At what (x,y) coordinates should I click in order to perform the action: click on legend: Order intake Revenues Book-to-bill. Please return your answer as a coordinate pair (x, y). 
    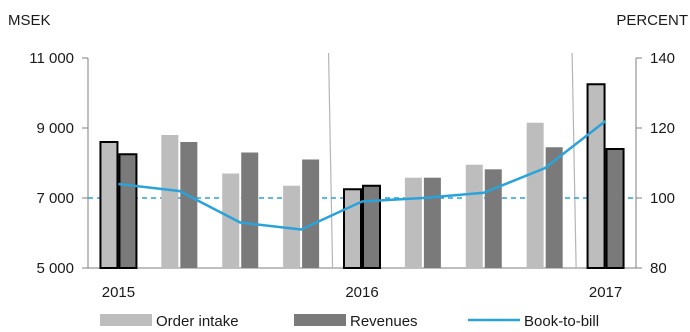
    Looking at the image, I should click on (349, 321).